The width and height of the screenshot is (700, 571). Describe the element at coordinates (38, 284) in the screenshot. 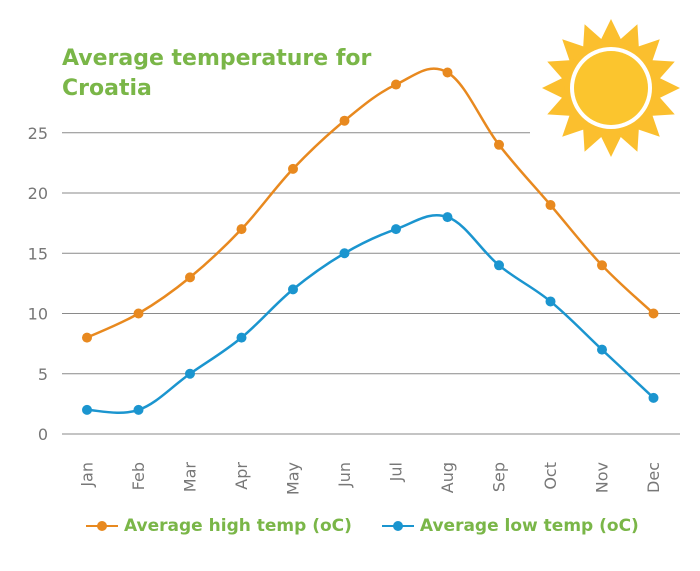

I see `y-axis-tick-labels: 0 5 10 15 20 25` at that location.